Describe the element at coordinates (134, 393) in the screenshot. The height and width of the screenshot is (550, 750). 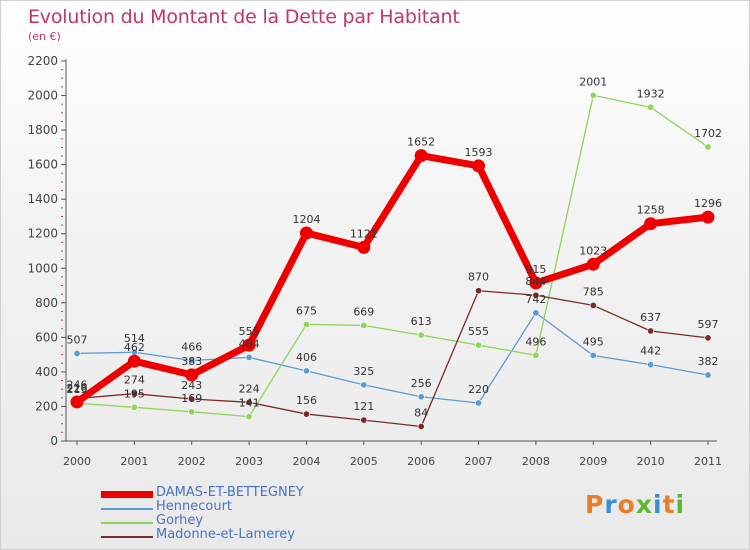
I see `data-label: 195` at that location.